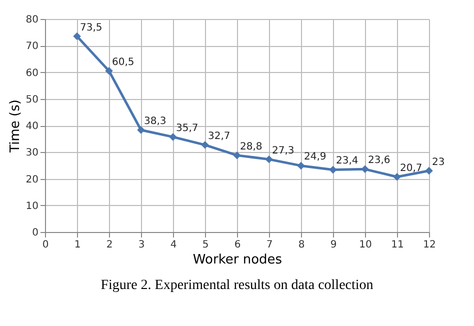  Describe the element at coordinates (32, 153) in the screenshot. I see `y-tick-label: 30` at that location.